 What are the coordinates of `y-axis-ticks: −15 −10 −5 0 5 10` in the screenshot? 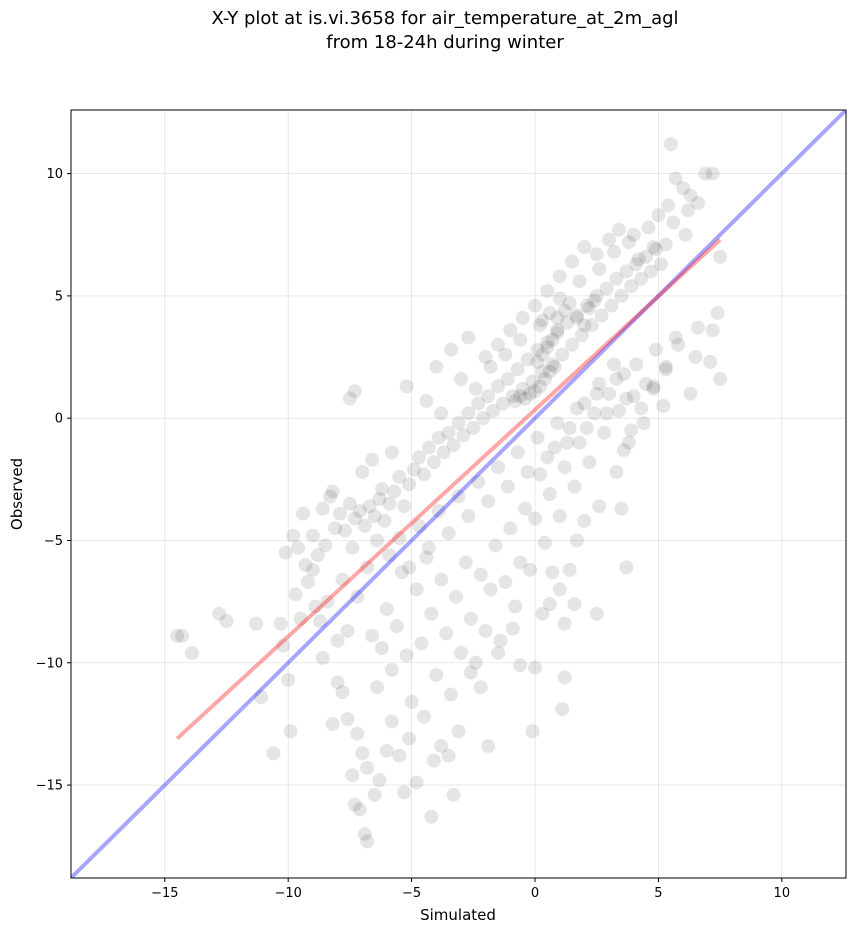 It's located at (53, 480).